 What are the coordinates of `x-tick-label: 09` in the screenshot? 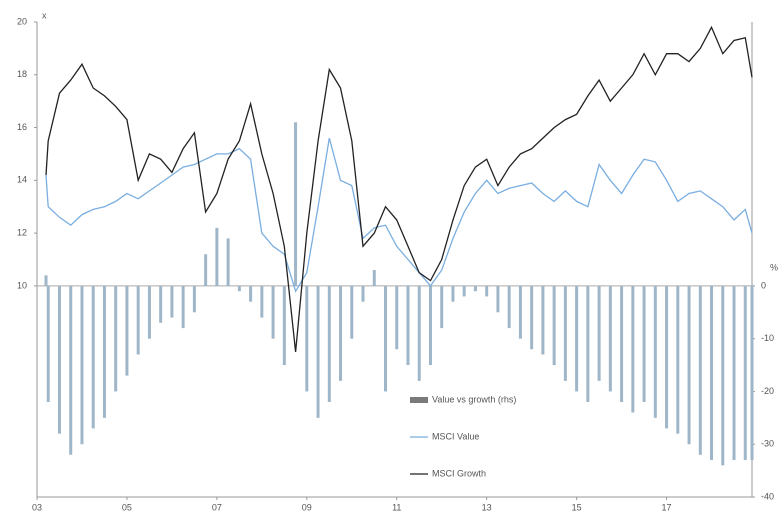 It's located at (307, 507).